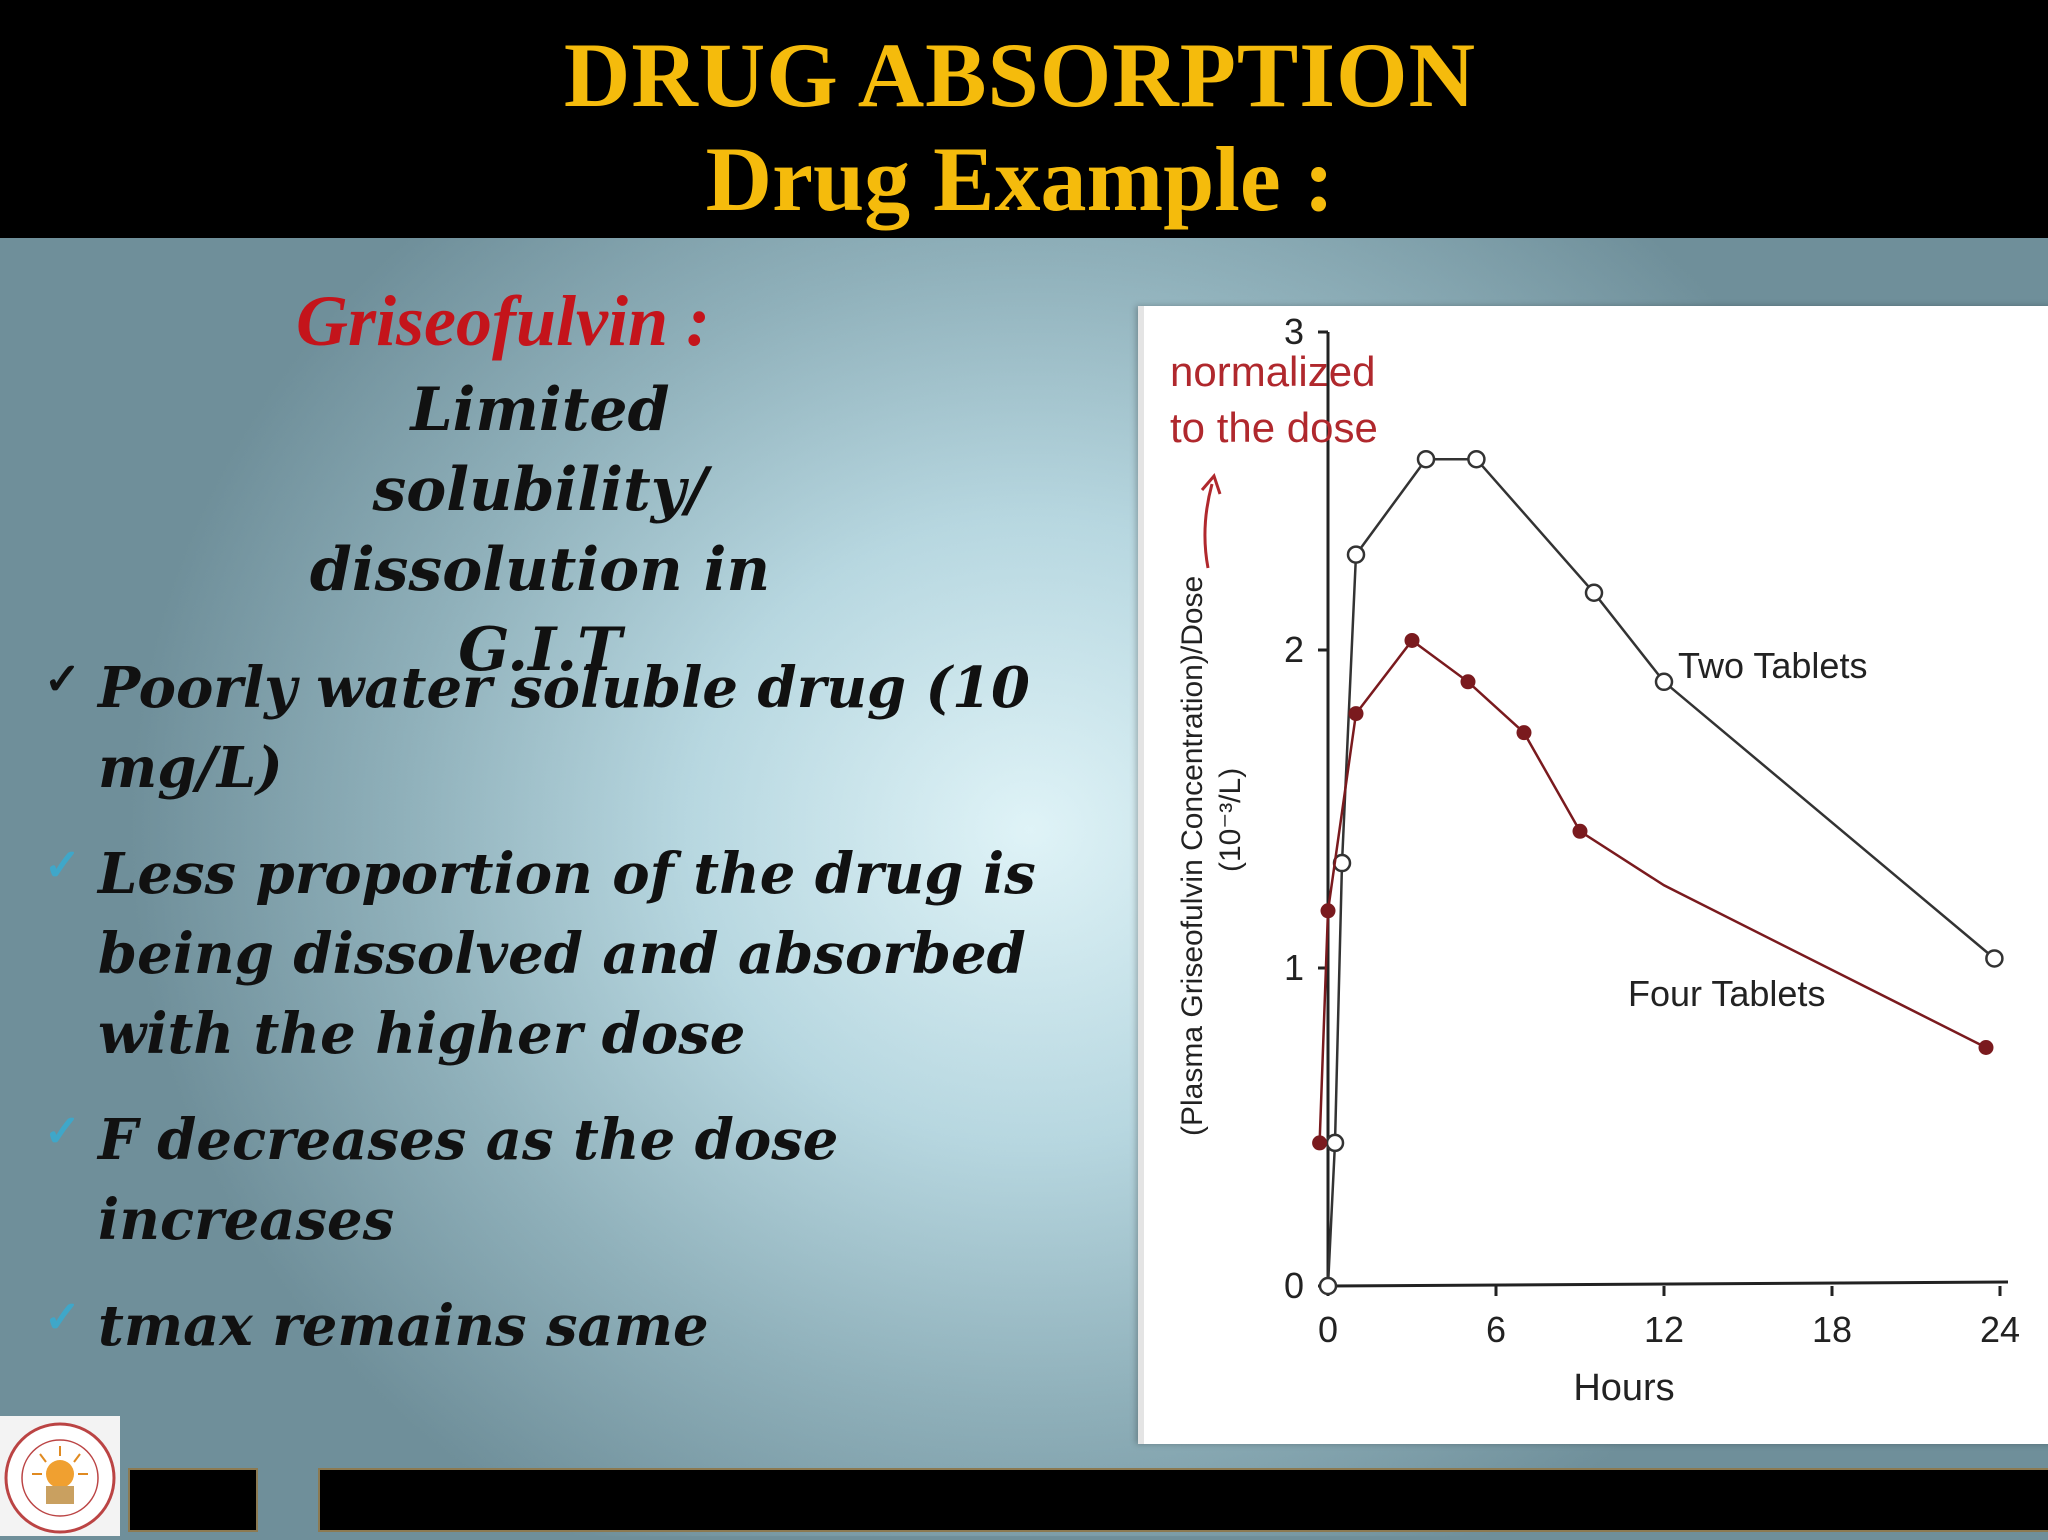 The width and height of the screenshot is (2048, 1540). Describe the element at coordinates (1664, 1329) in the screenshot. I see `x-tick-label: 12` at that location.